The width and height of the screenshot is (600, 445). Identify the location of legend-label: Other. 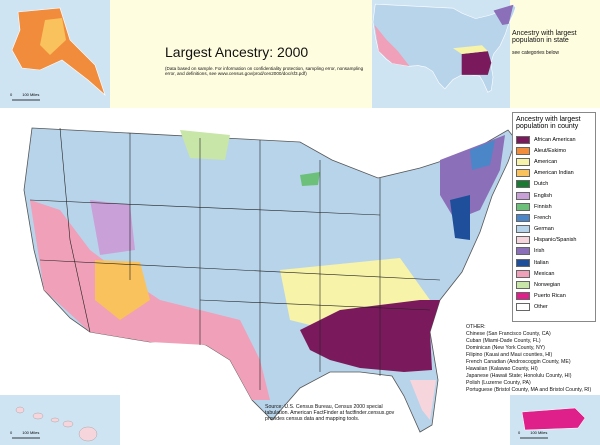
(541, 307).